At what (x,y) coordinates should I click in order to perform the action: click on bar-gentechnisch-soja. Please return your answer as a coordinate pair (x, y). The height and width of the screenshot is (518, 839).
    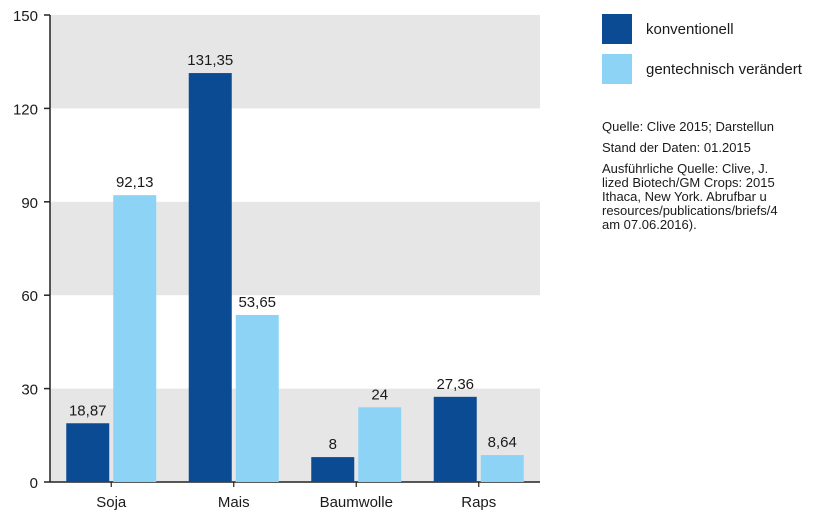
    Looking at the image, I should click on (135, 339).